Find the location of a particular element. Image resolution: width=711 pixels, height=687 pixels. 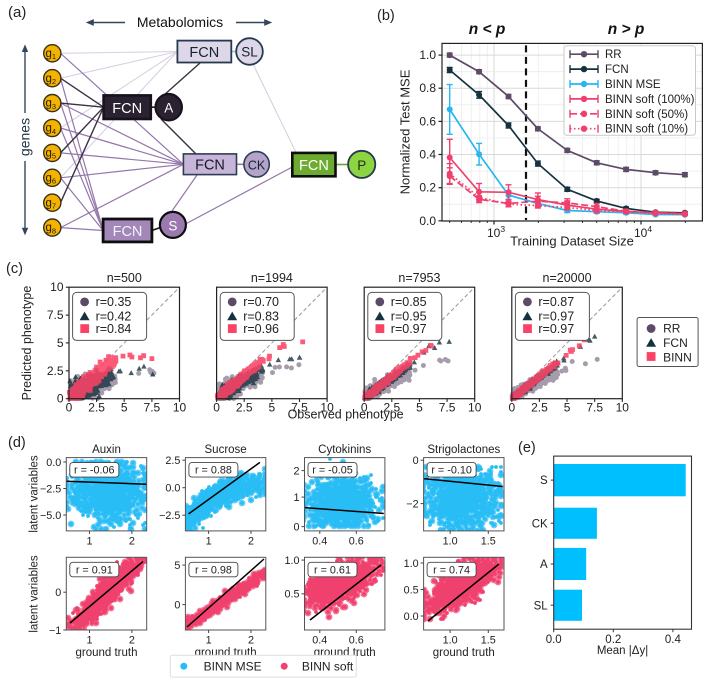

svg-text: BINN soft (100%) is located at coordinates (650, 100).